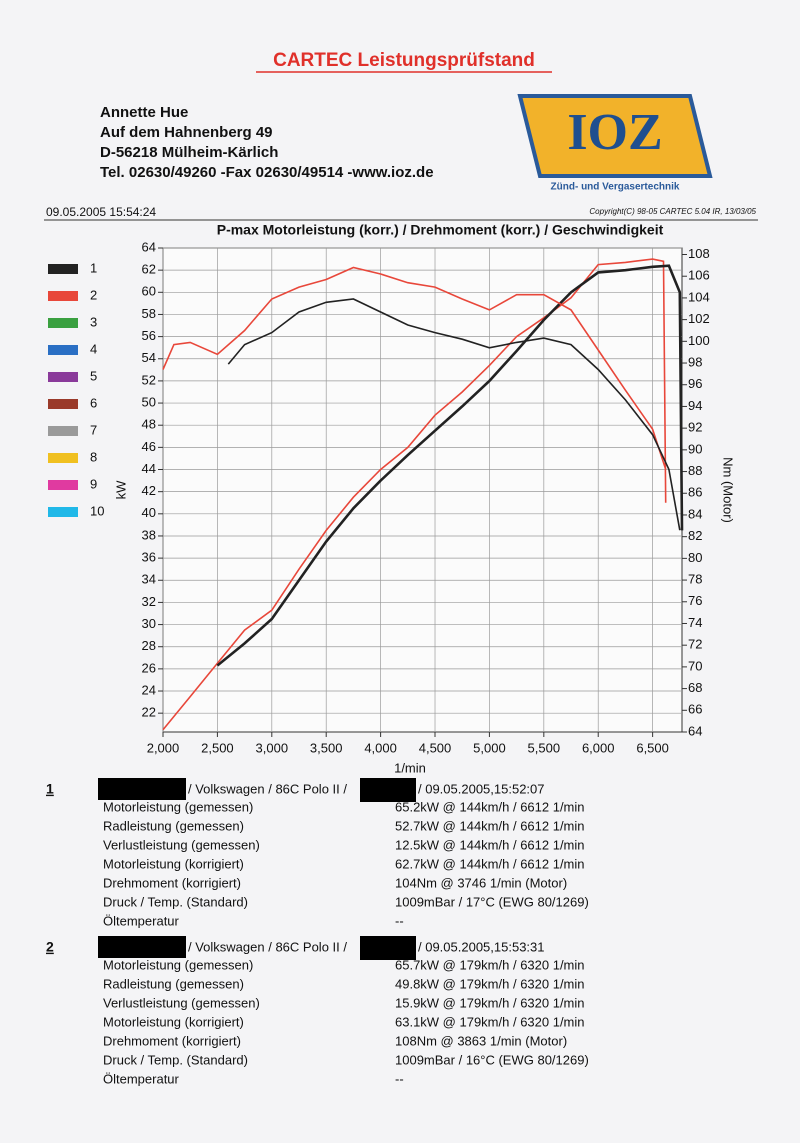  Describe the element at coordinates (695, 557) in the screenshot. I see `y2-tick-label: 80` at that location.